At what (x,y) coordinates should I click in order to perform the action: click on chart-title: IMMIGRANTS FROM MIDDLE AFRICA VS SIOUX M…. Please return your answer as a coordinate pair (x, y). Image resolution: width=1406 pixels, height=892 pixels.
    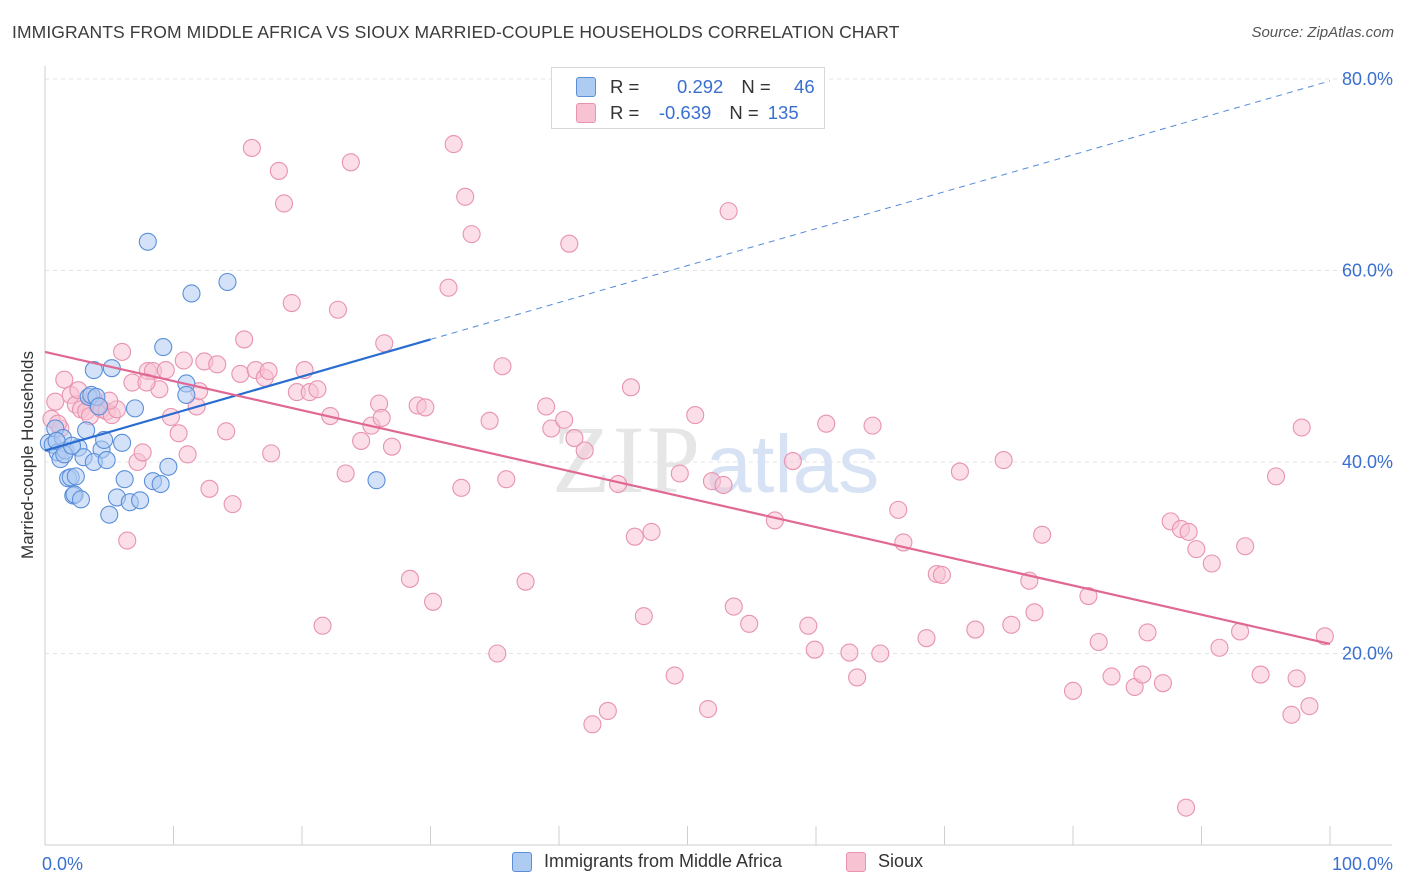
    Looking at the image, I should click on (456, 32).